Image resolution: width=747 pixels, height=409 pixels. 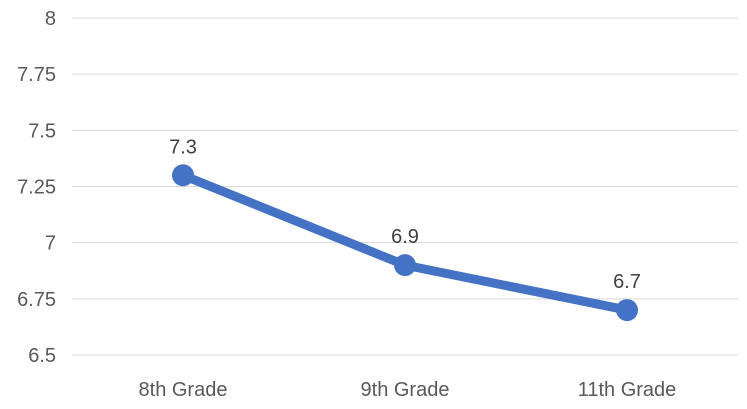 I want to click on y-tick-label: 6.75, so click(x=36, y=300).